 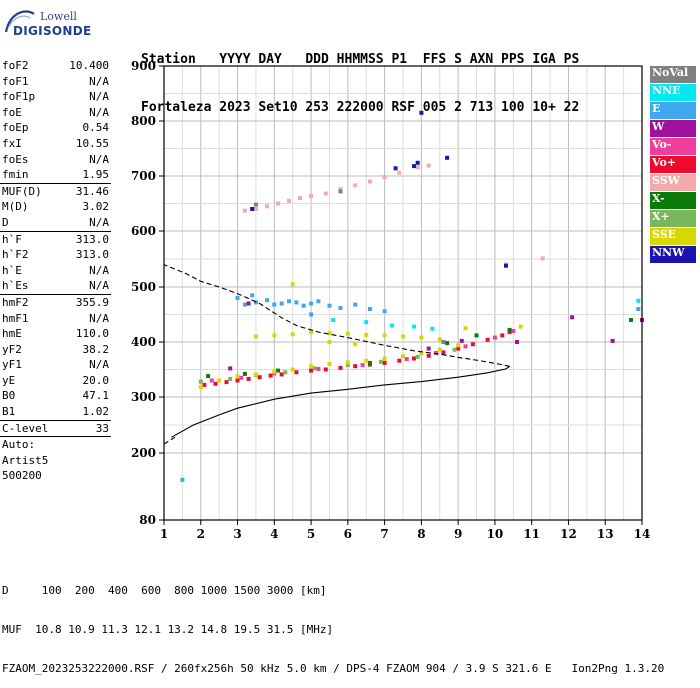 What do you see at coordinates (673, 218) in the screenshot?
I see `legend-item-x-: X+` at bounding box center [673, 218].